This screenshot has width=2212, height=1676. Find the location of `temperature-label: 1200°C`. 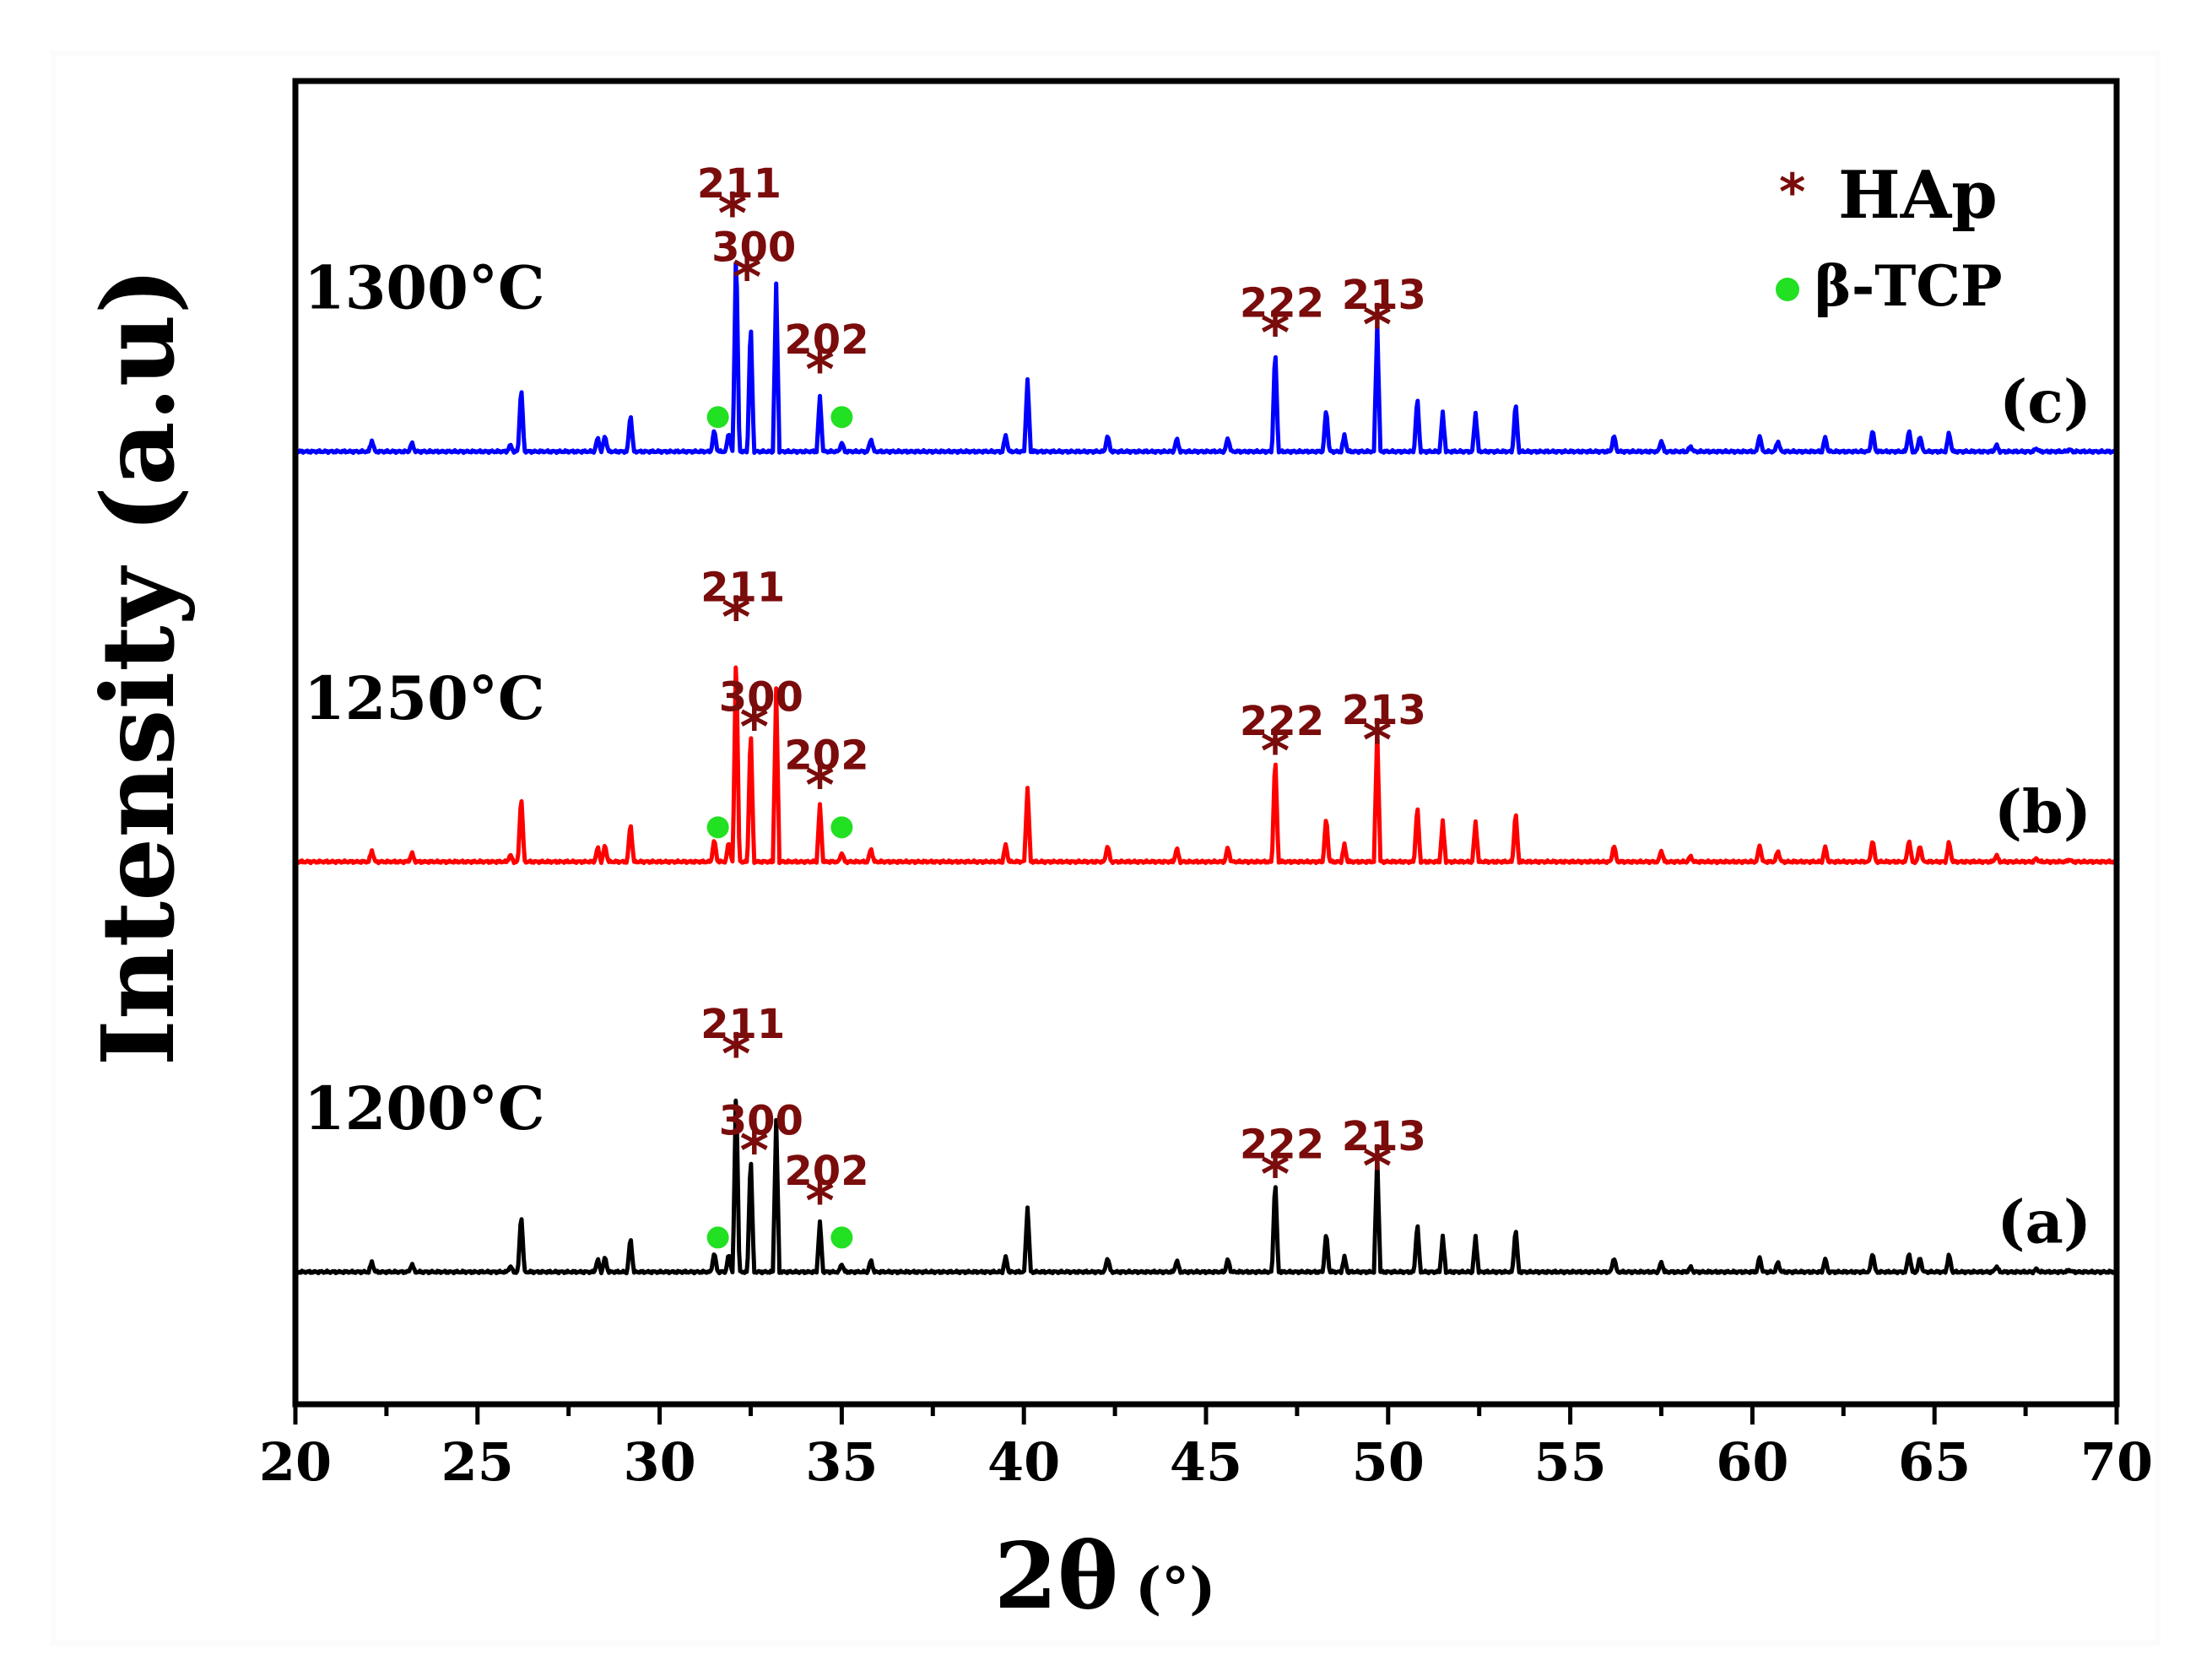

temperature-label: 1200°C is located at coordinates (425, 1108).